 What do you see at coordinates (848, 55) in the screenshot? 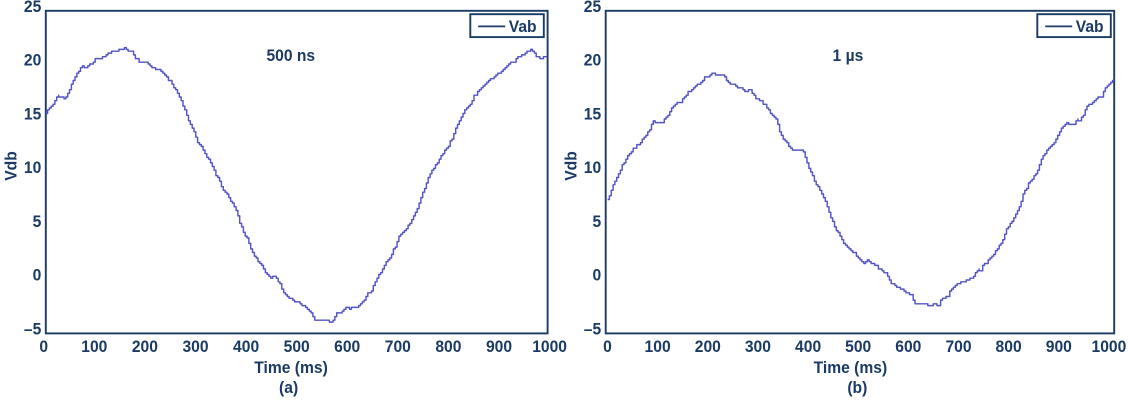
I see `svg-text: 1 µs` at bounding box center [848, 55].